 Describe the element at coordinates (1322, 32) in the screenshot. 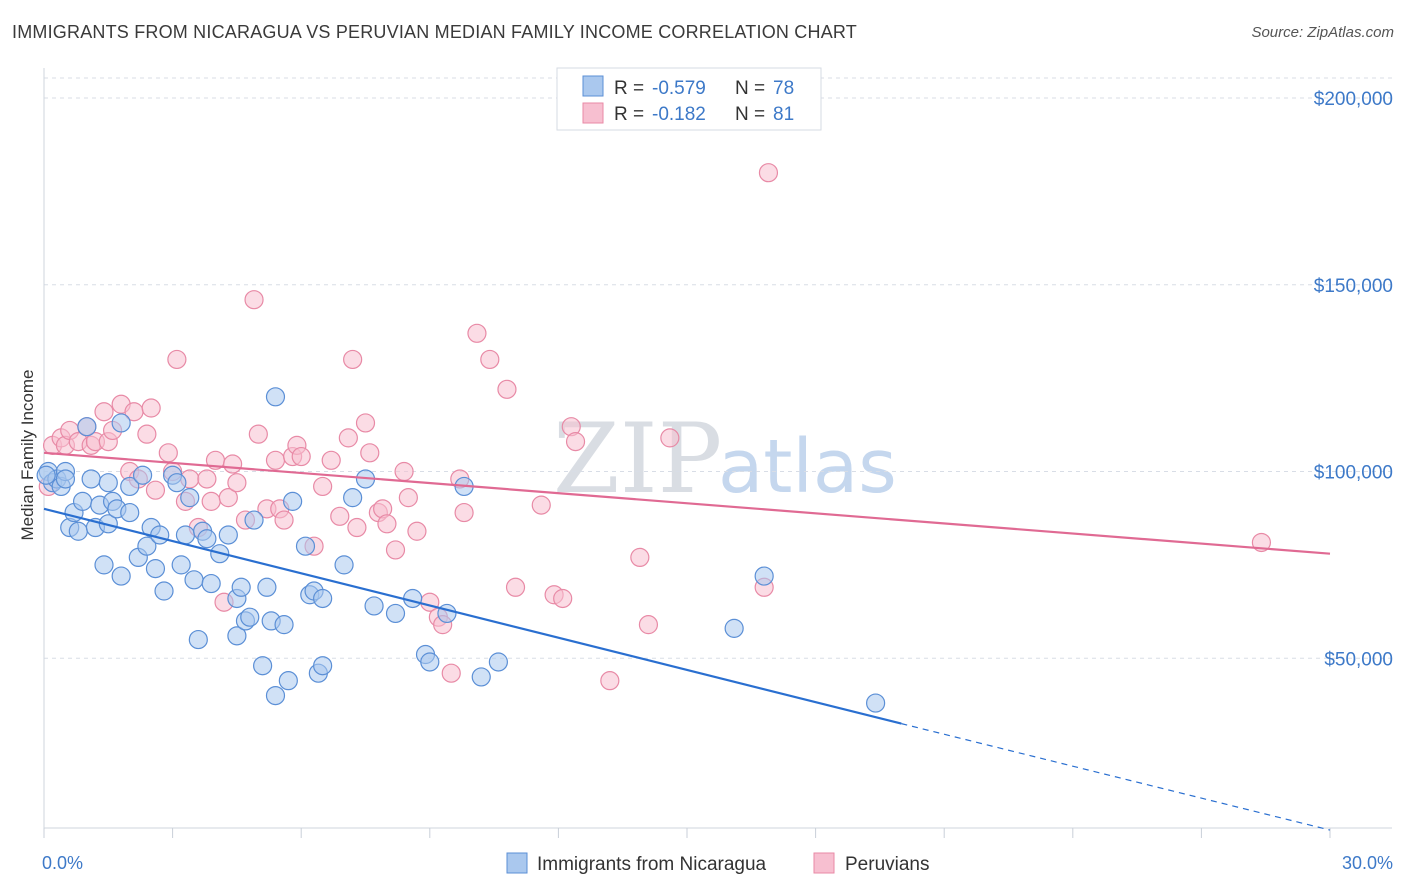

I see `chart-source: Source: ZipAtlas.com` at that location.